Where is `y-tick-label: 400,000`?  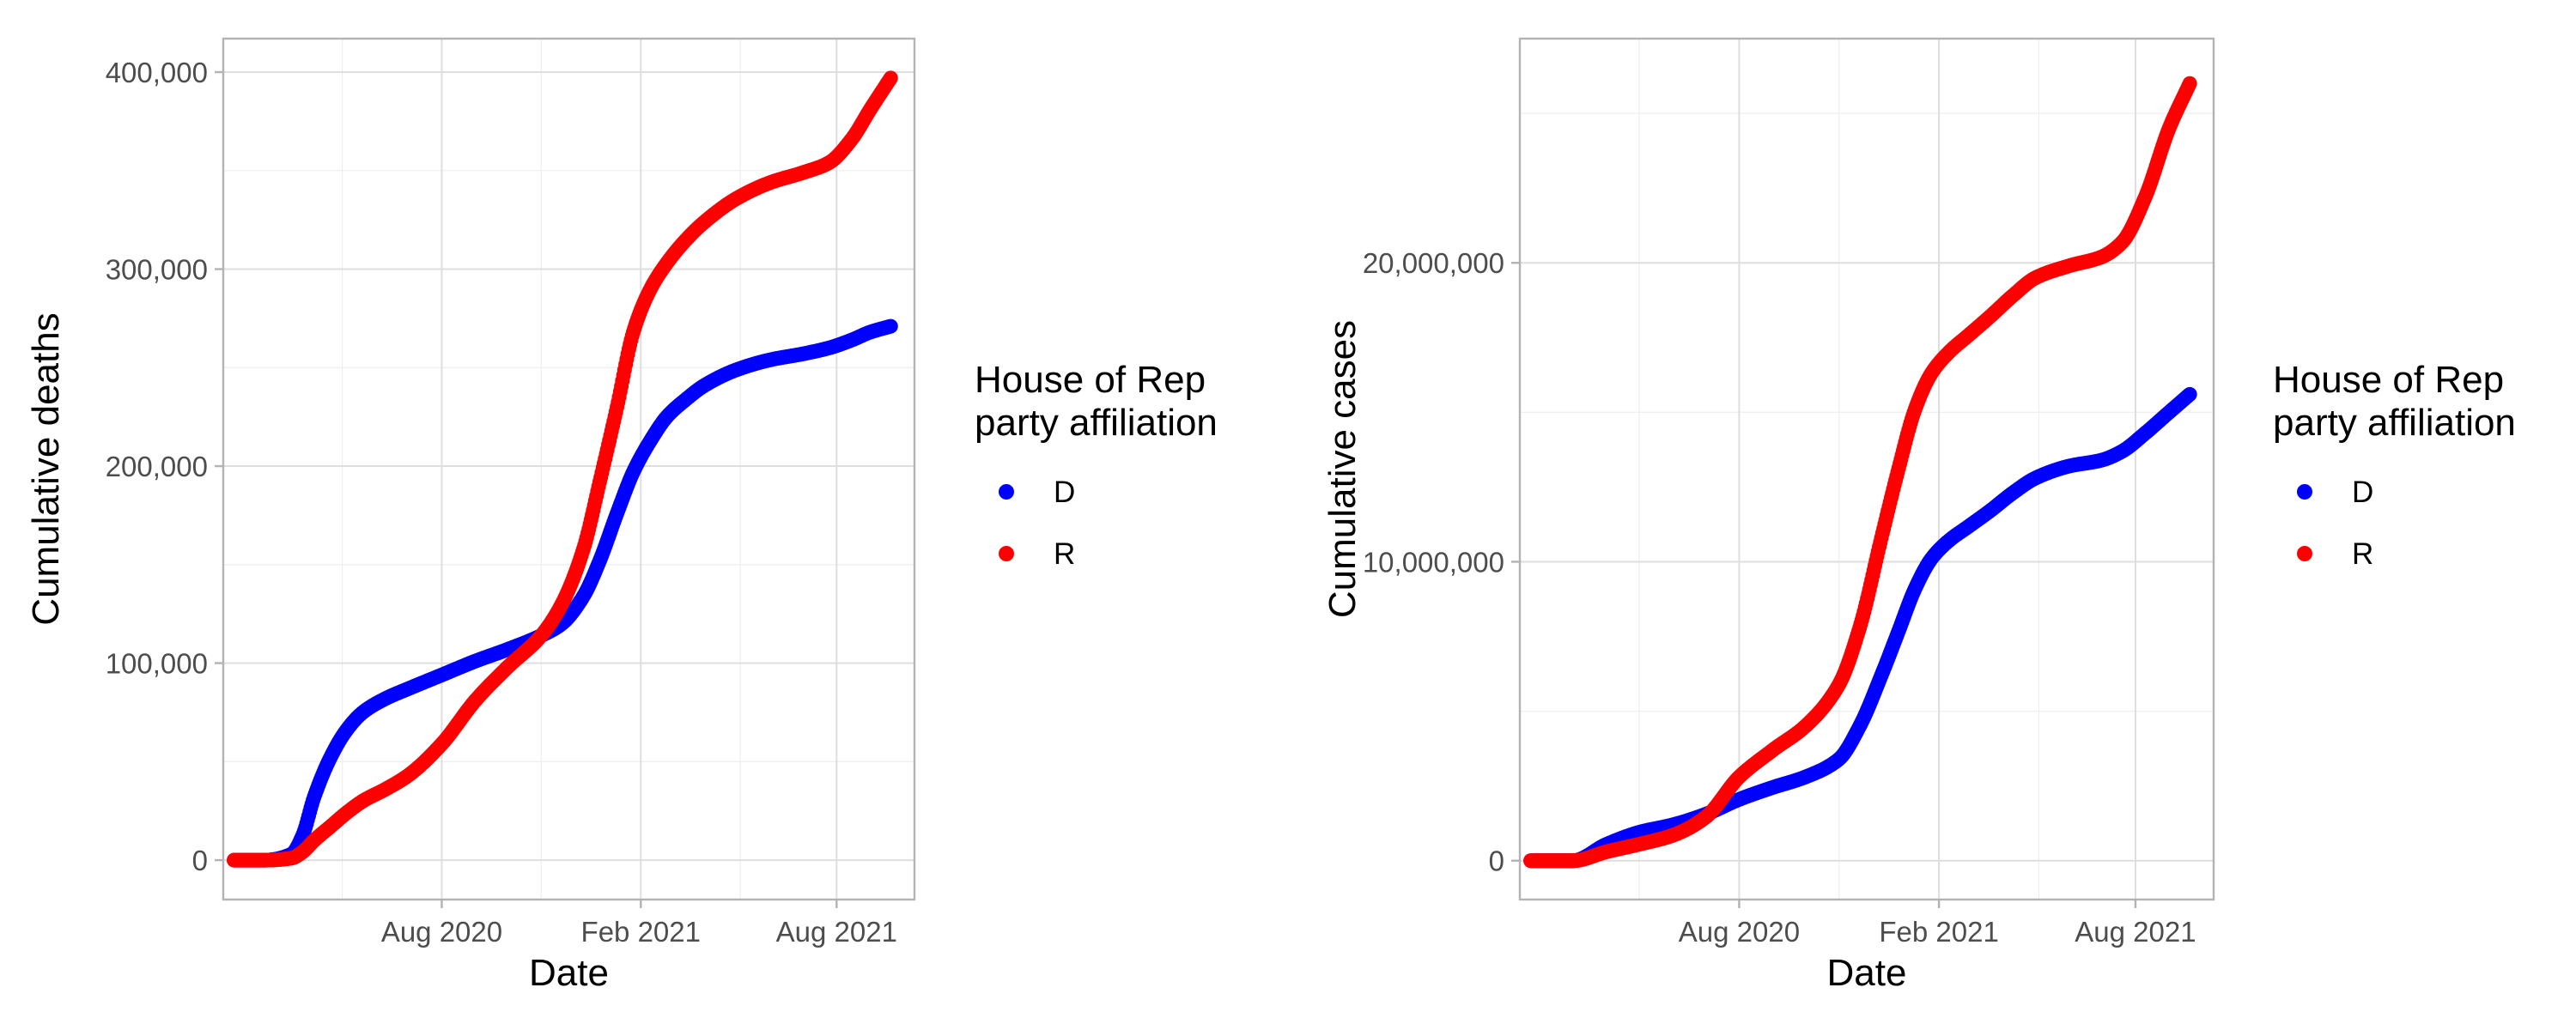 y-tick-label: 400,000 is located at coordinates (157, 72).